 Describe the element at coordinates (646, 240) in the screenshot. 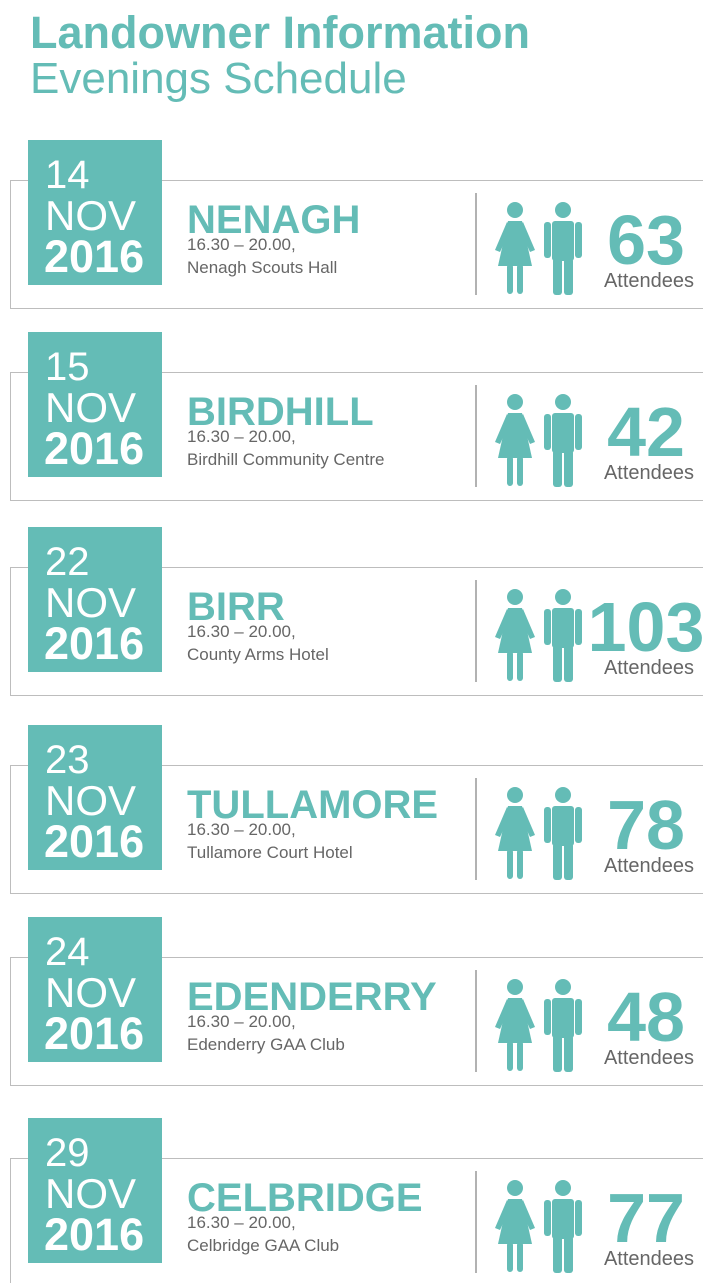

I see `attendee-count: 63` at that location.